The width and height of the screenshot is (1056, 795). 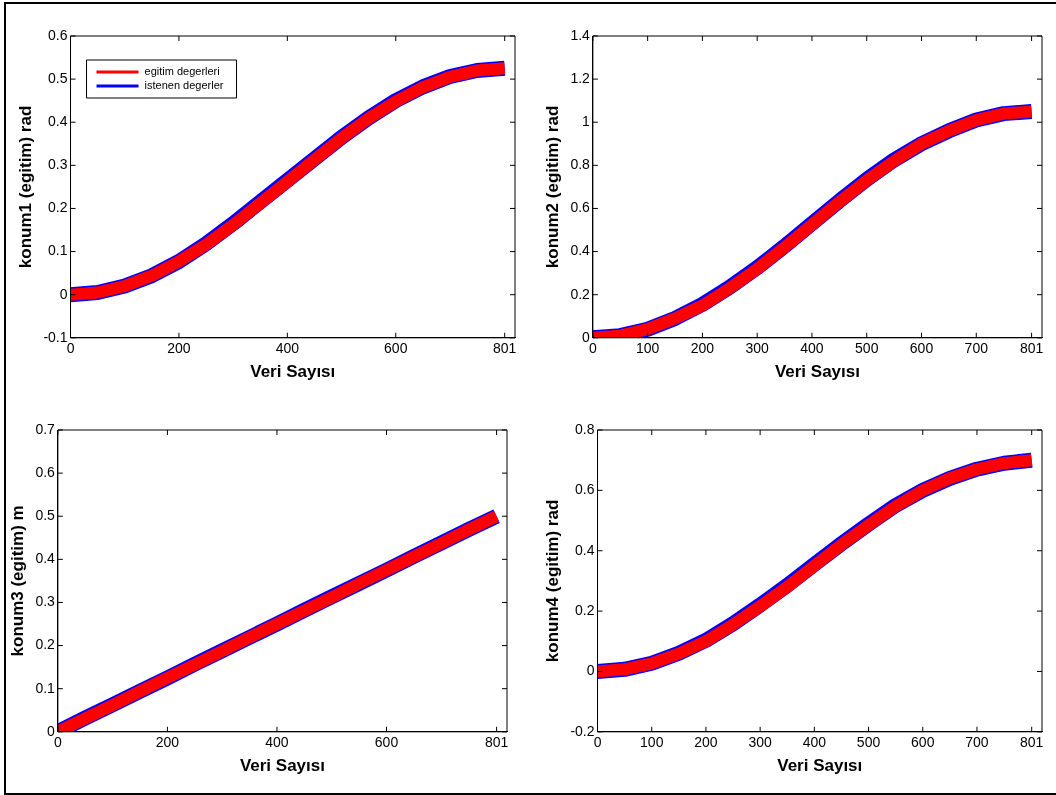 What do you see at coordinates (55, 336) in the screenshot?
I see `y-tick-label: -0.1` at bounding box center [55, 336].